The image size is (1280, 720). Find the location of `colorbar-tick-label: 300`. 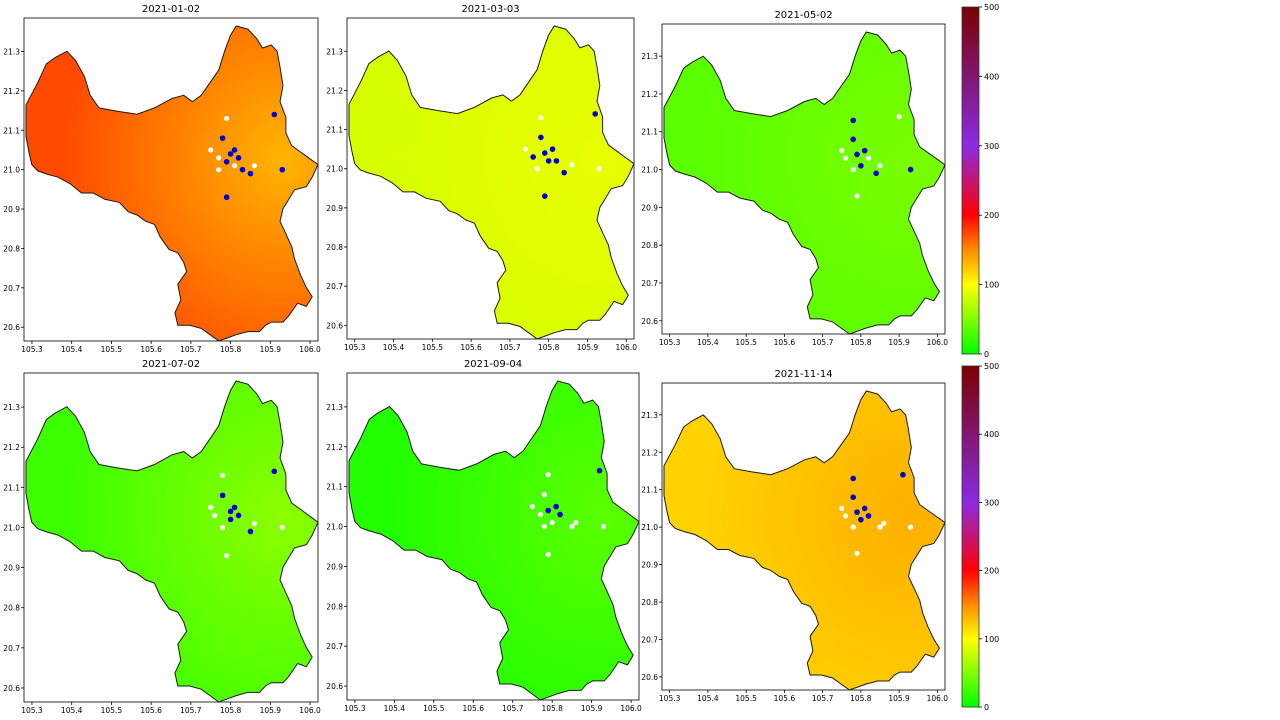

colorbar-tick-label: 300 is located at coordinates (991, 146).